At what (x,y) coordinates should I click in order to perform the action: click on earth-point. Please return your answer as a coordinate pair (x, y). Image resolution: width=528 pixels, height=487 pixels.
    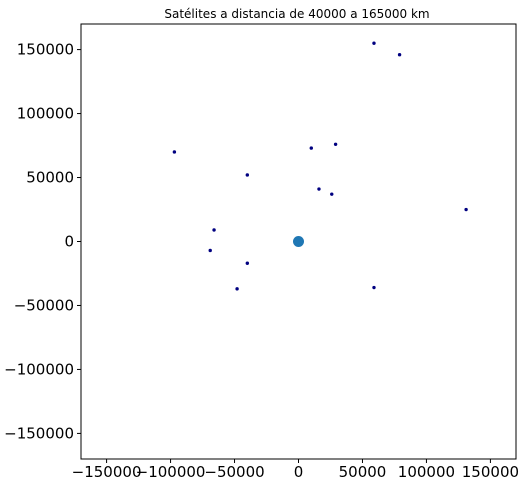
    Looking at the image, I should click on (298, 241).